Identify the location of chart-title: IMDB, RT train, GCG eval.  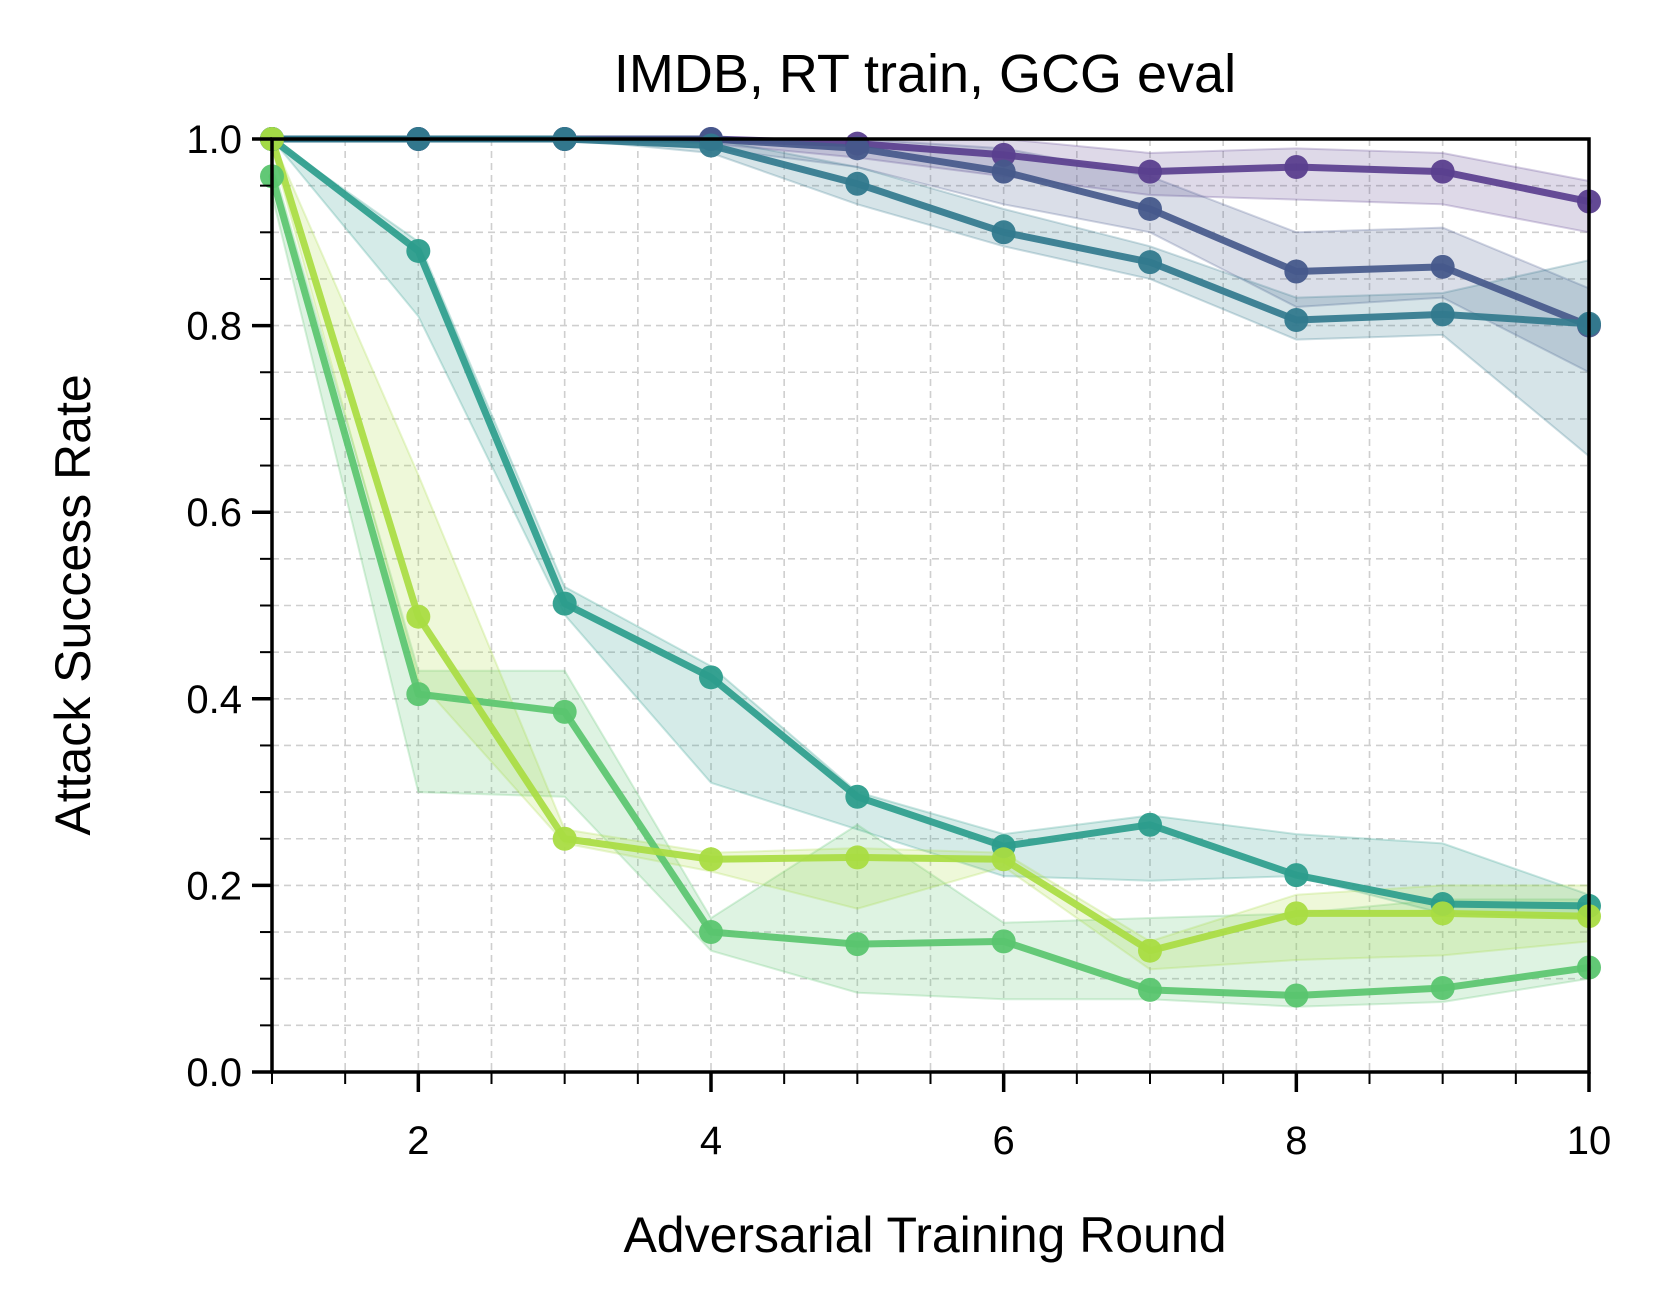
(925, 74).